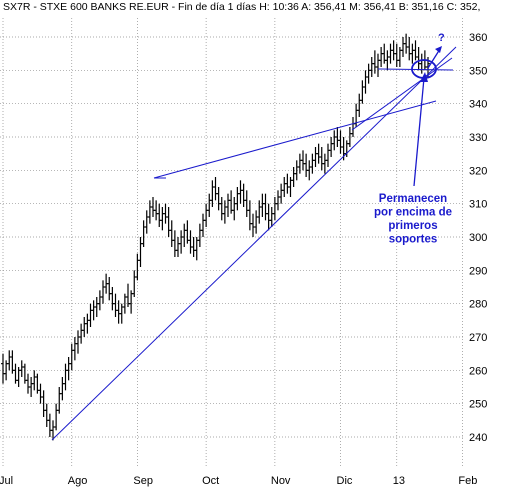  Describe the element at coordinates (412, 226) in the screenshot. I see `callout-text-line: primeros` at that location.